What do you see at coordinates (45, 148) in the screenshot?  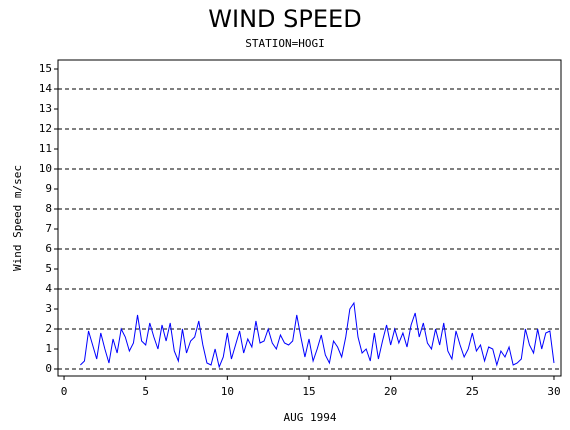 I see `y-tick-label: 11` at bounding box center [45, 148].